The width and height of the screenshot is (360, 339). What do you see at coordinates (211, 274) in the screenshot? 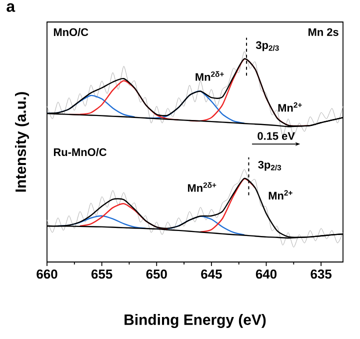
I see `x-tick-label: 645` at bounding box center [211, 274].